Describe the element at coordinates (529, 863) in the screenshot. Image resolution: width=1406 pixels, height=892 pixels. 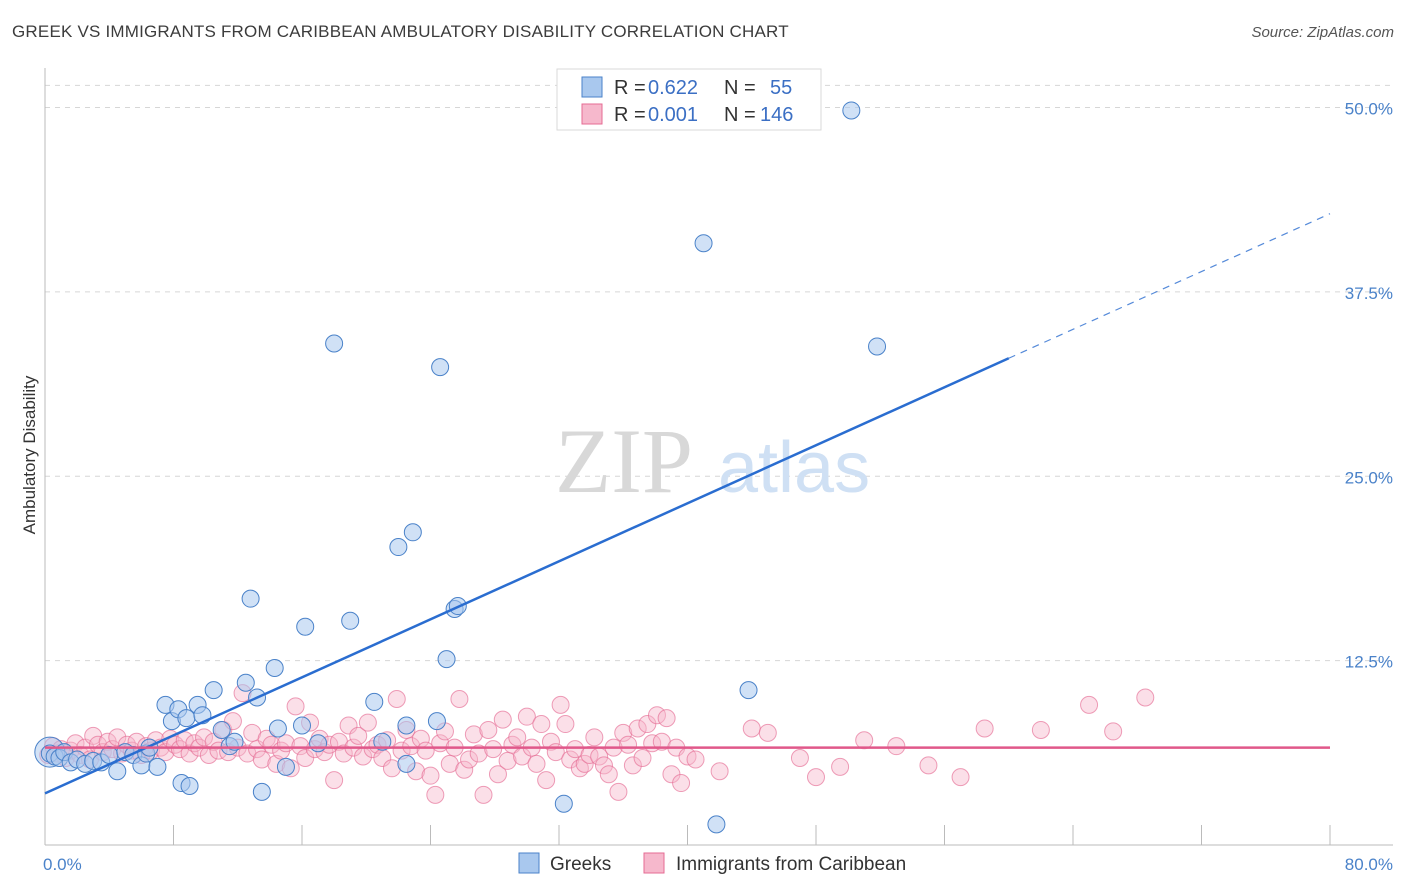
I see `legend-swatch-greeks` at that location.